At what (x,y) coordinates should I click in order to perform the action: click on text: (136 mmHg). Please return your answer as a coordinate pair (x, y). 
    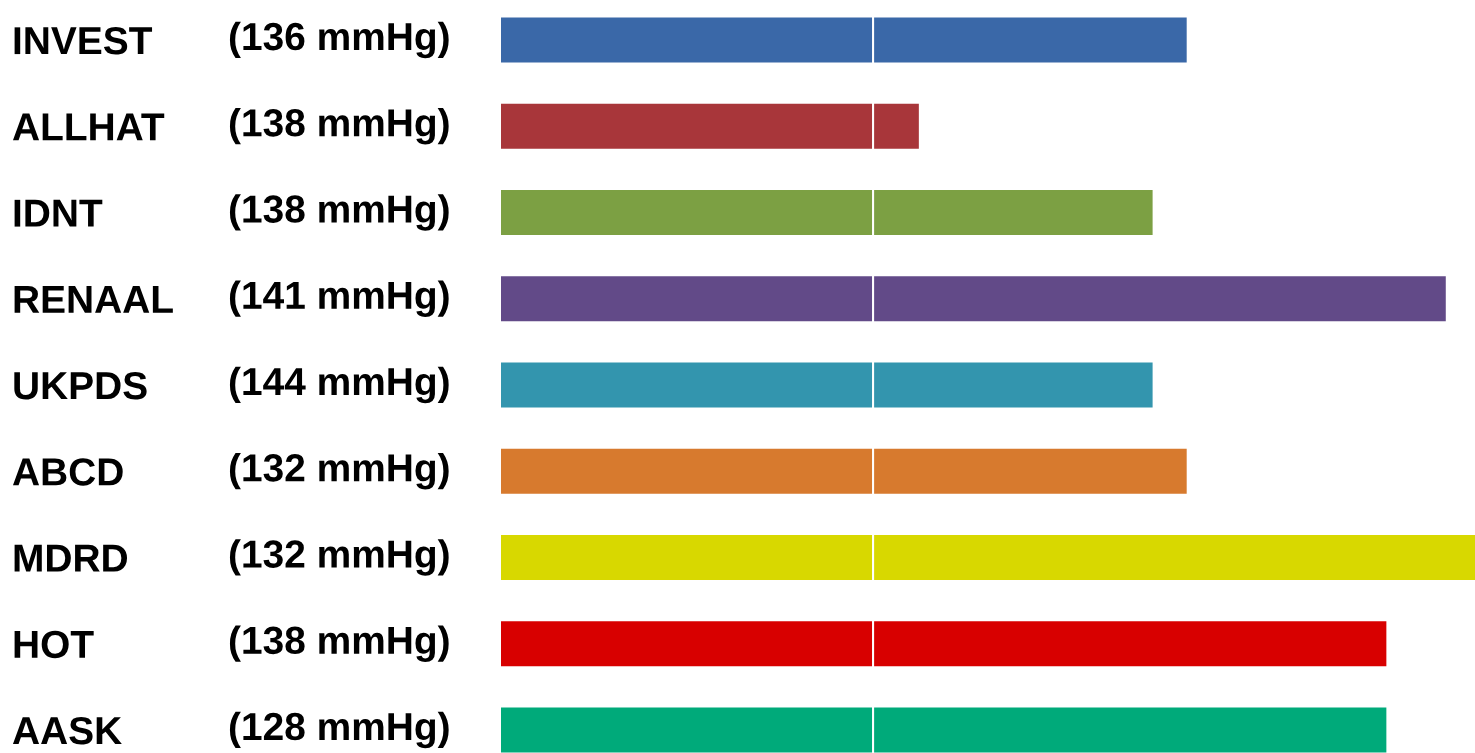
    Looking at the image, I should click on (339, 40).